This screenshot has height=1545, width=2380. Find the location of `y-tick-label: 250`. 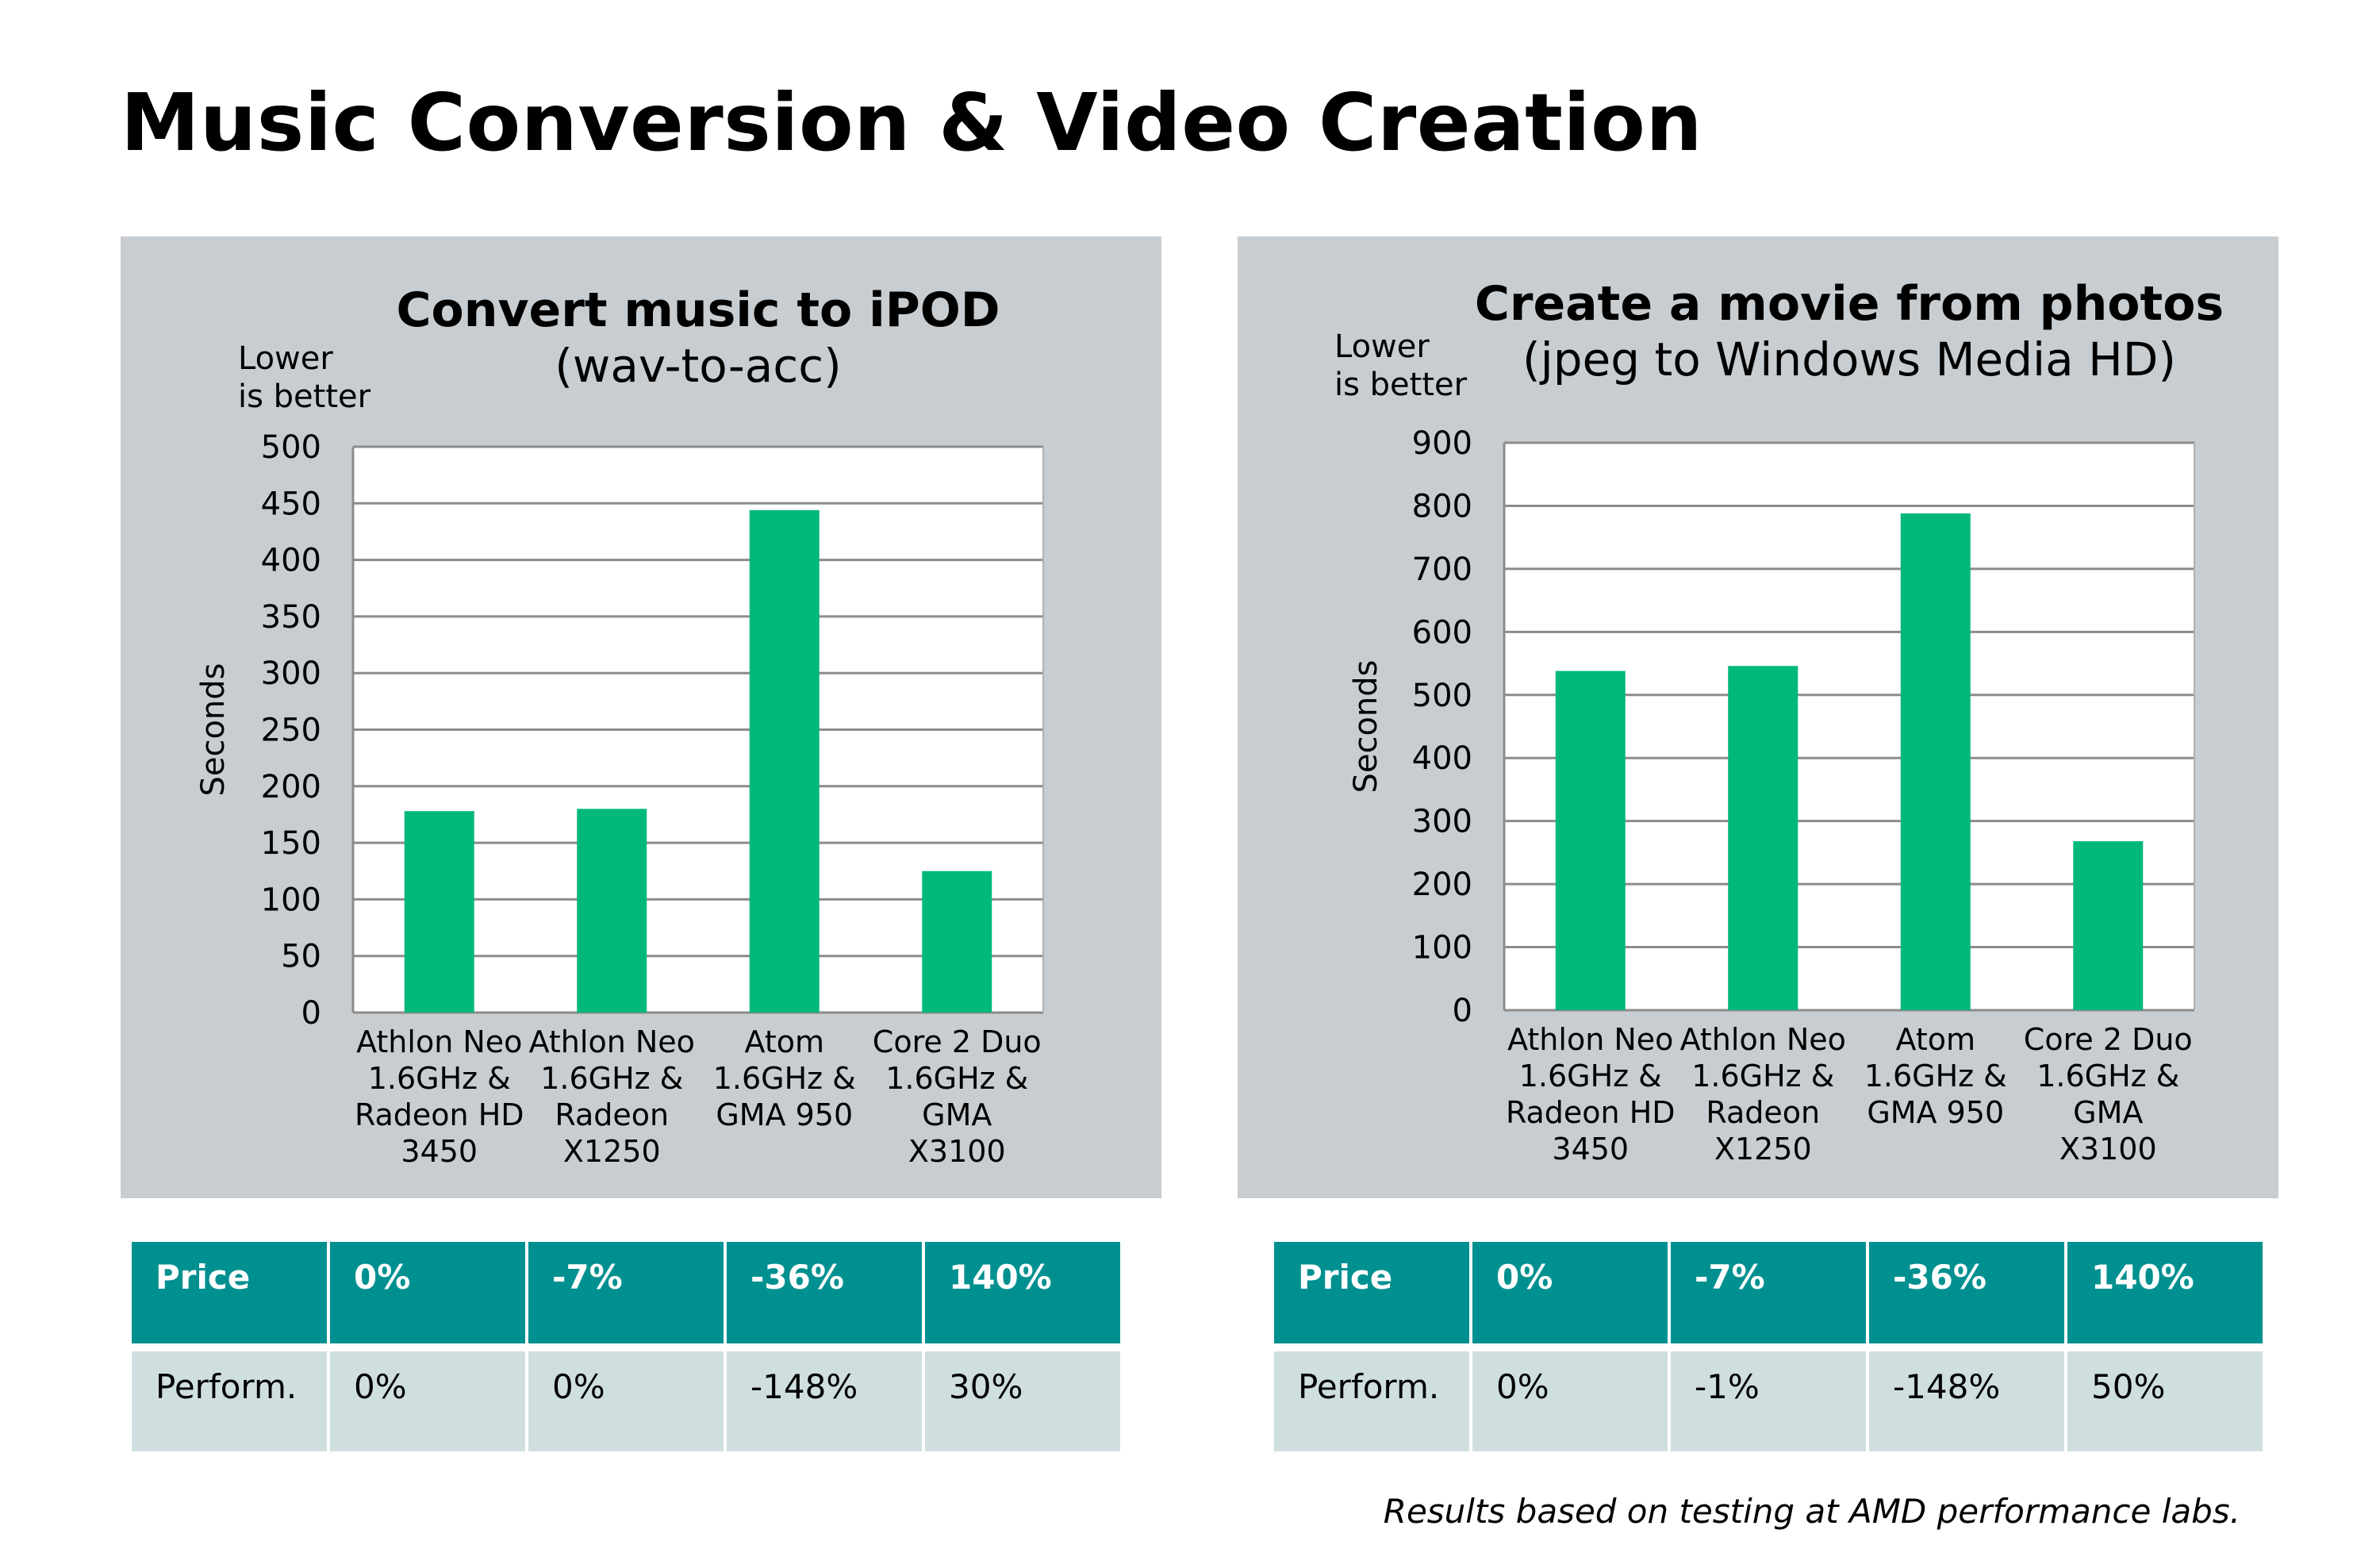

y-tick-label: 250 is located at coordinates (291, 731).